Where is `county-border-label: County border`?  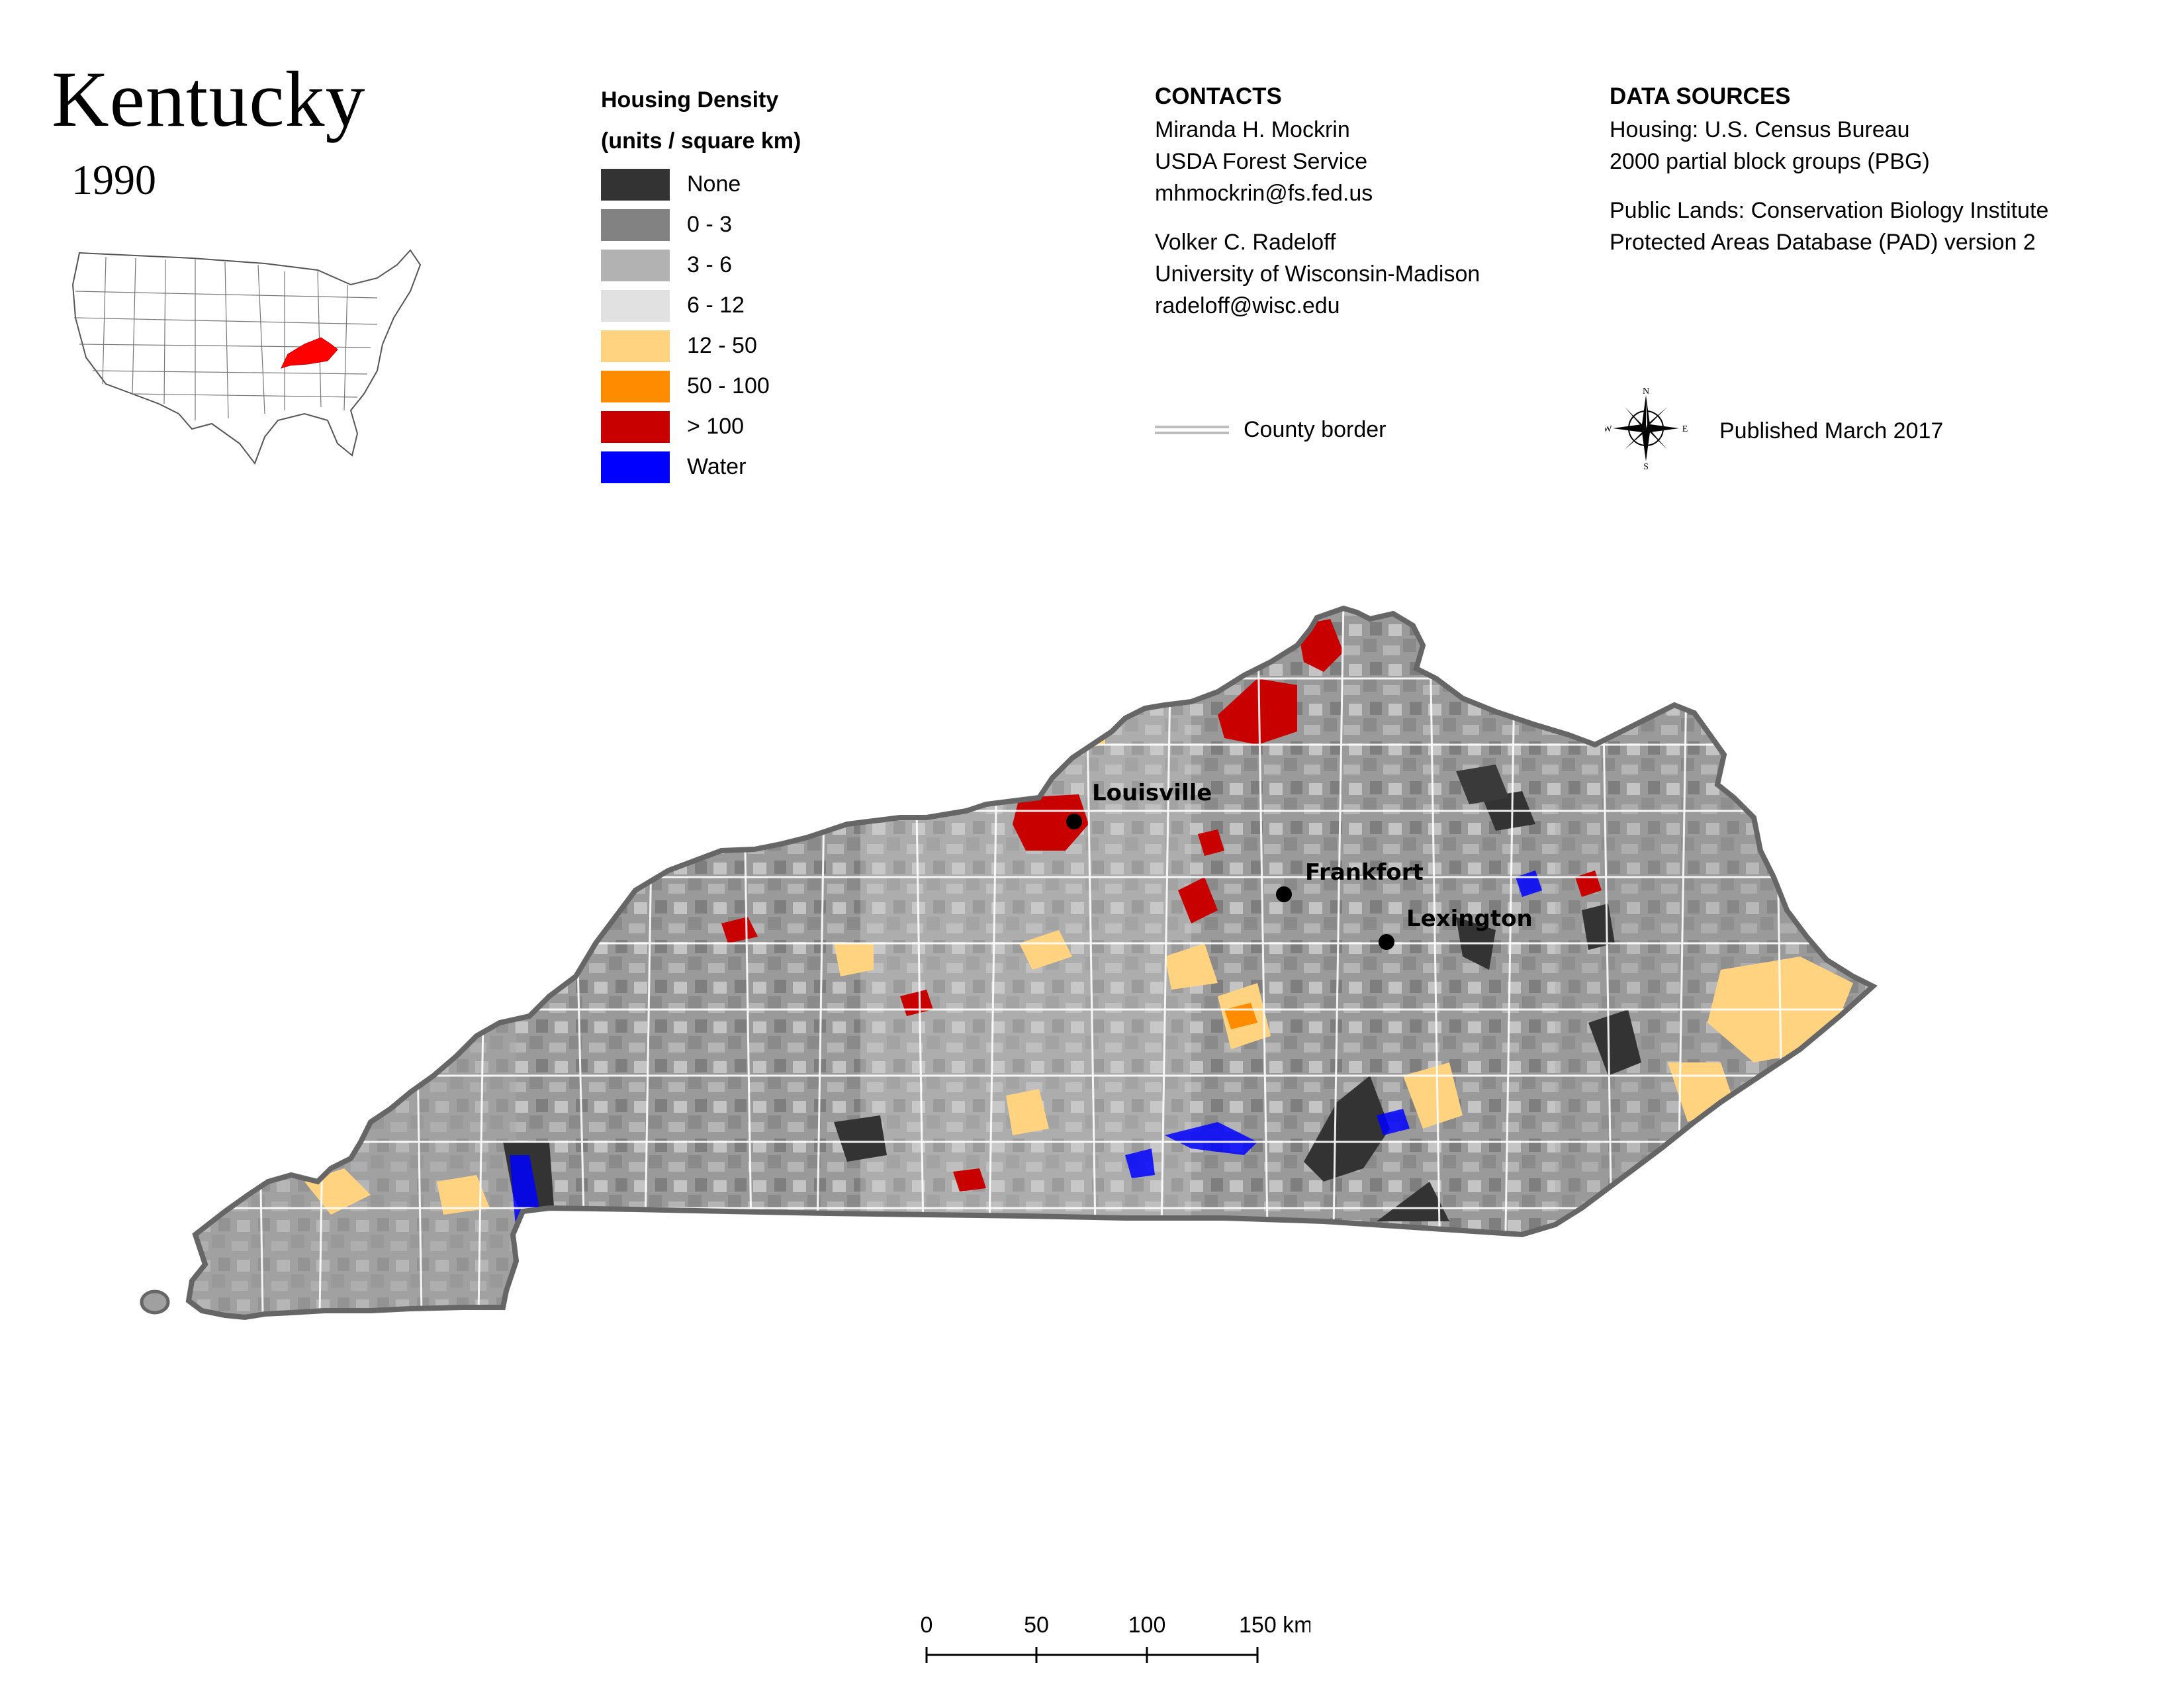
county-border-label: County border is located at coordinates (1315, 429).